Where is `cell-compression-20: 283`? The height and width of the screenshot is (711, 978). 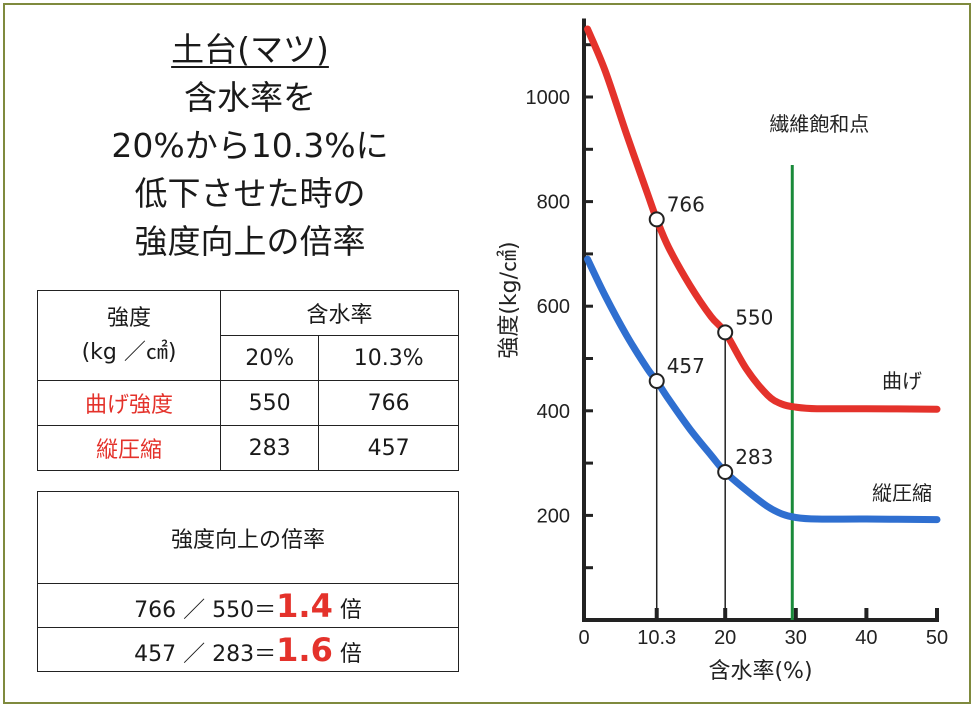 cell-compression-20: 283 is located at coordinates (269, 448).